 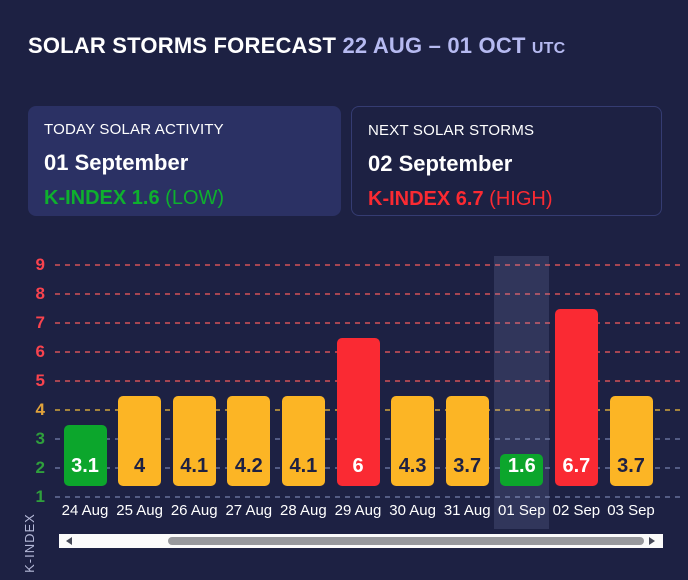 I want to click on scroll-left-icon, so click(x=69, y=541).